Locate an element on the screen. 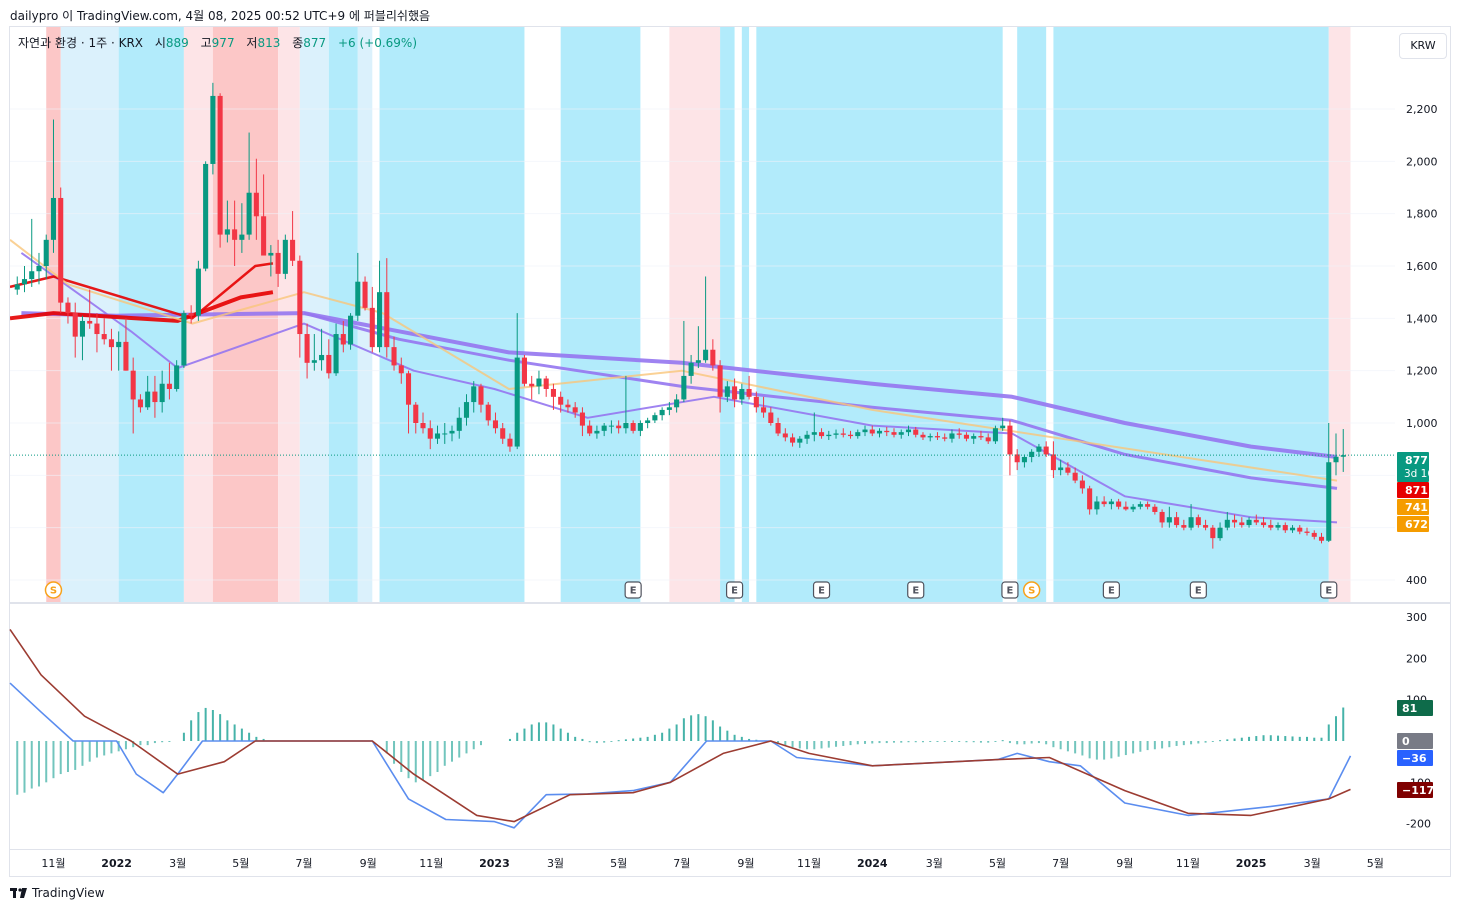  open-value: 889 is located at coordinates (177, 43).